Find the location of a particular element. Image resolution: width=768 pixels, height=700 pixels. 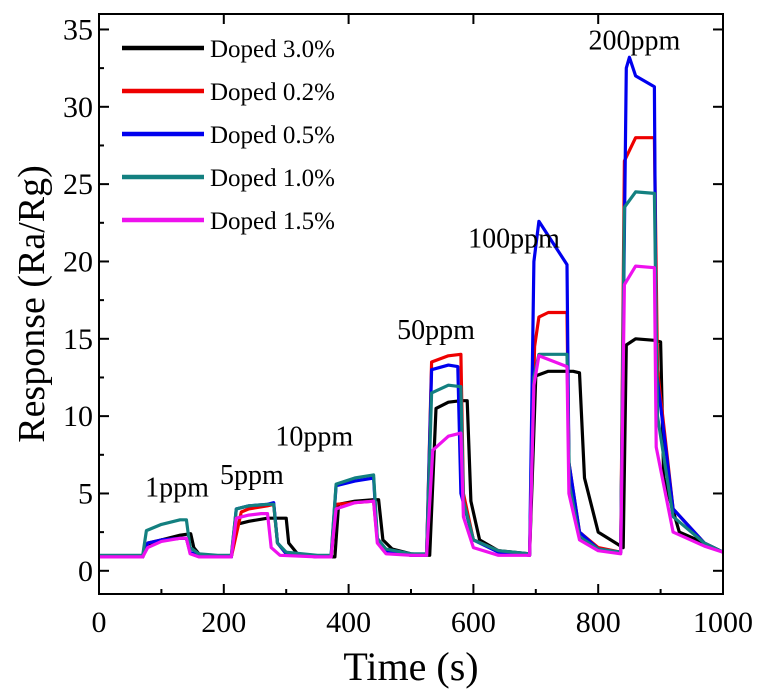

x-tick-label: 0 is located at coordinates (99, 622).